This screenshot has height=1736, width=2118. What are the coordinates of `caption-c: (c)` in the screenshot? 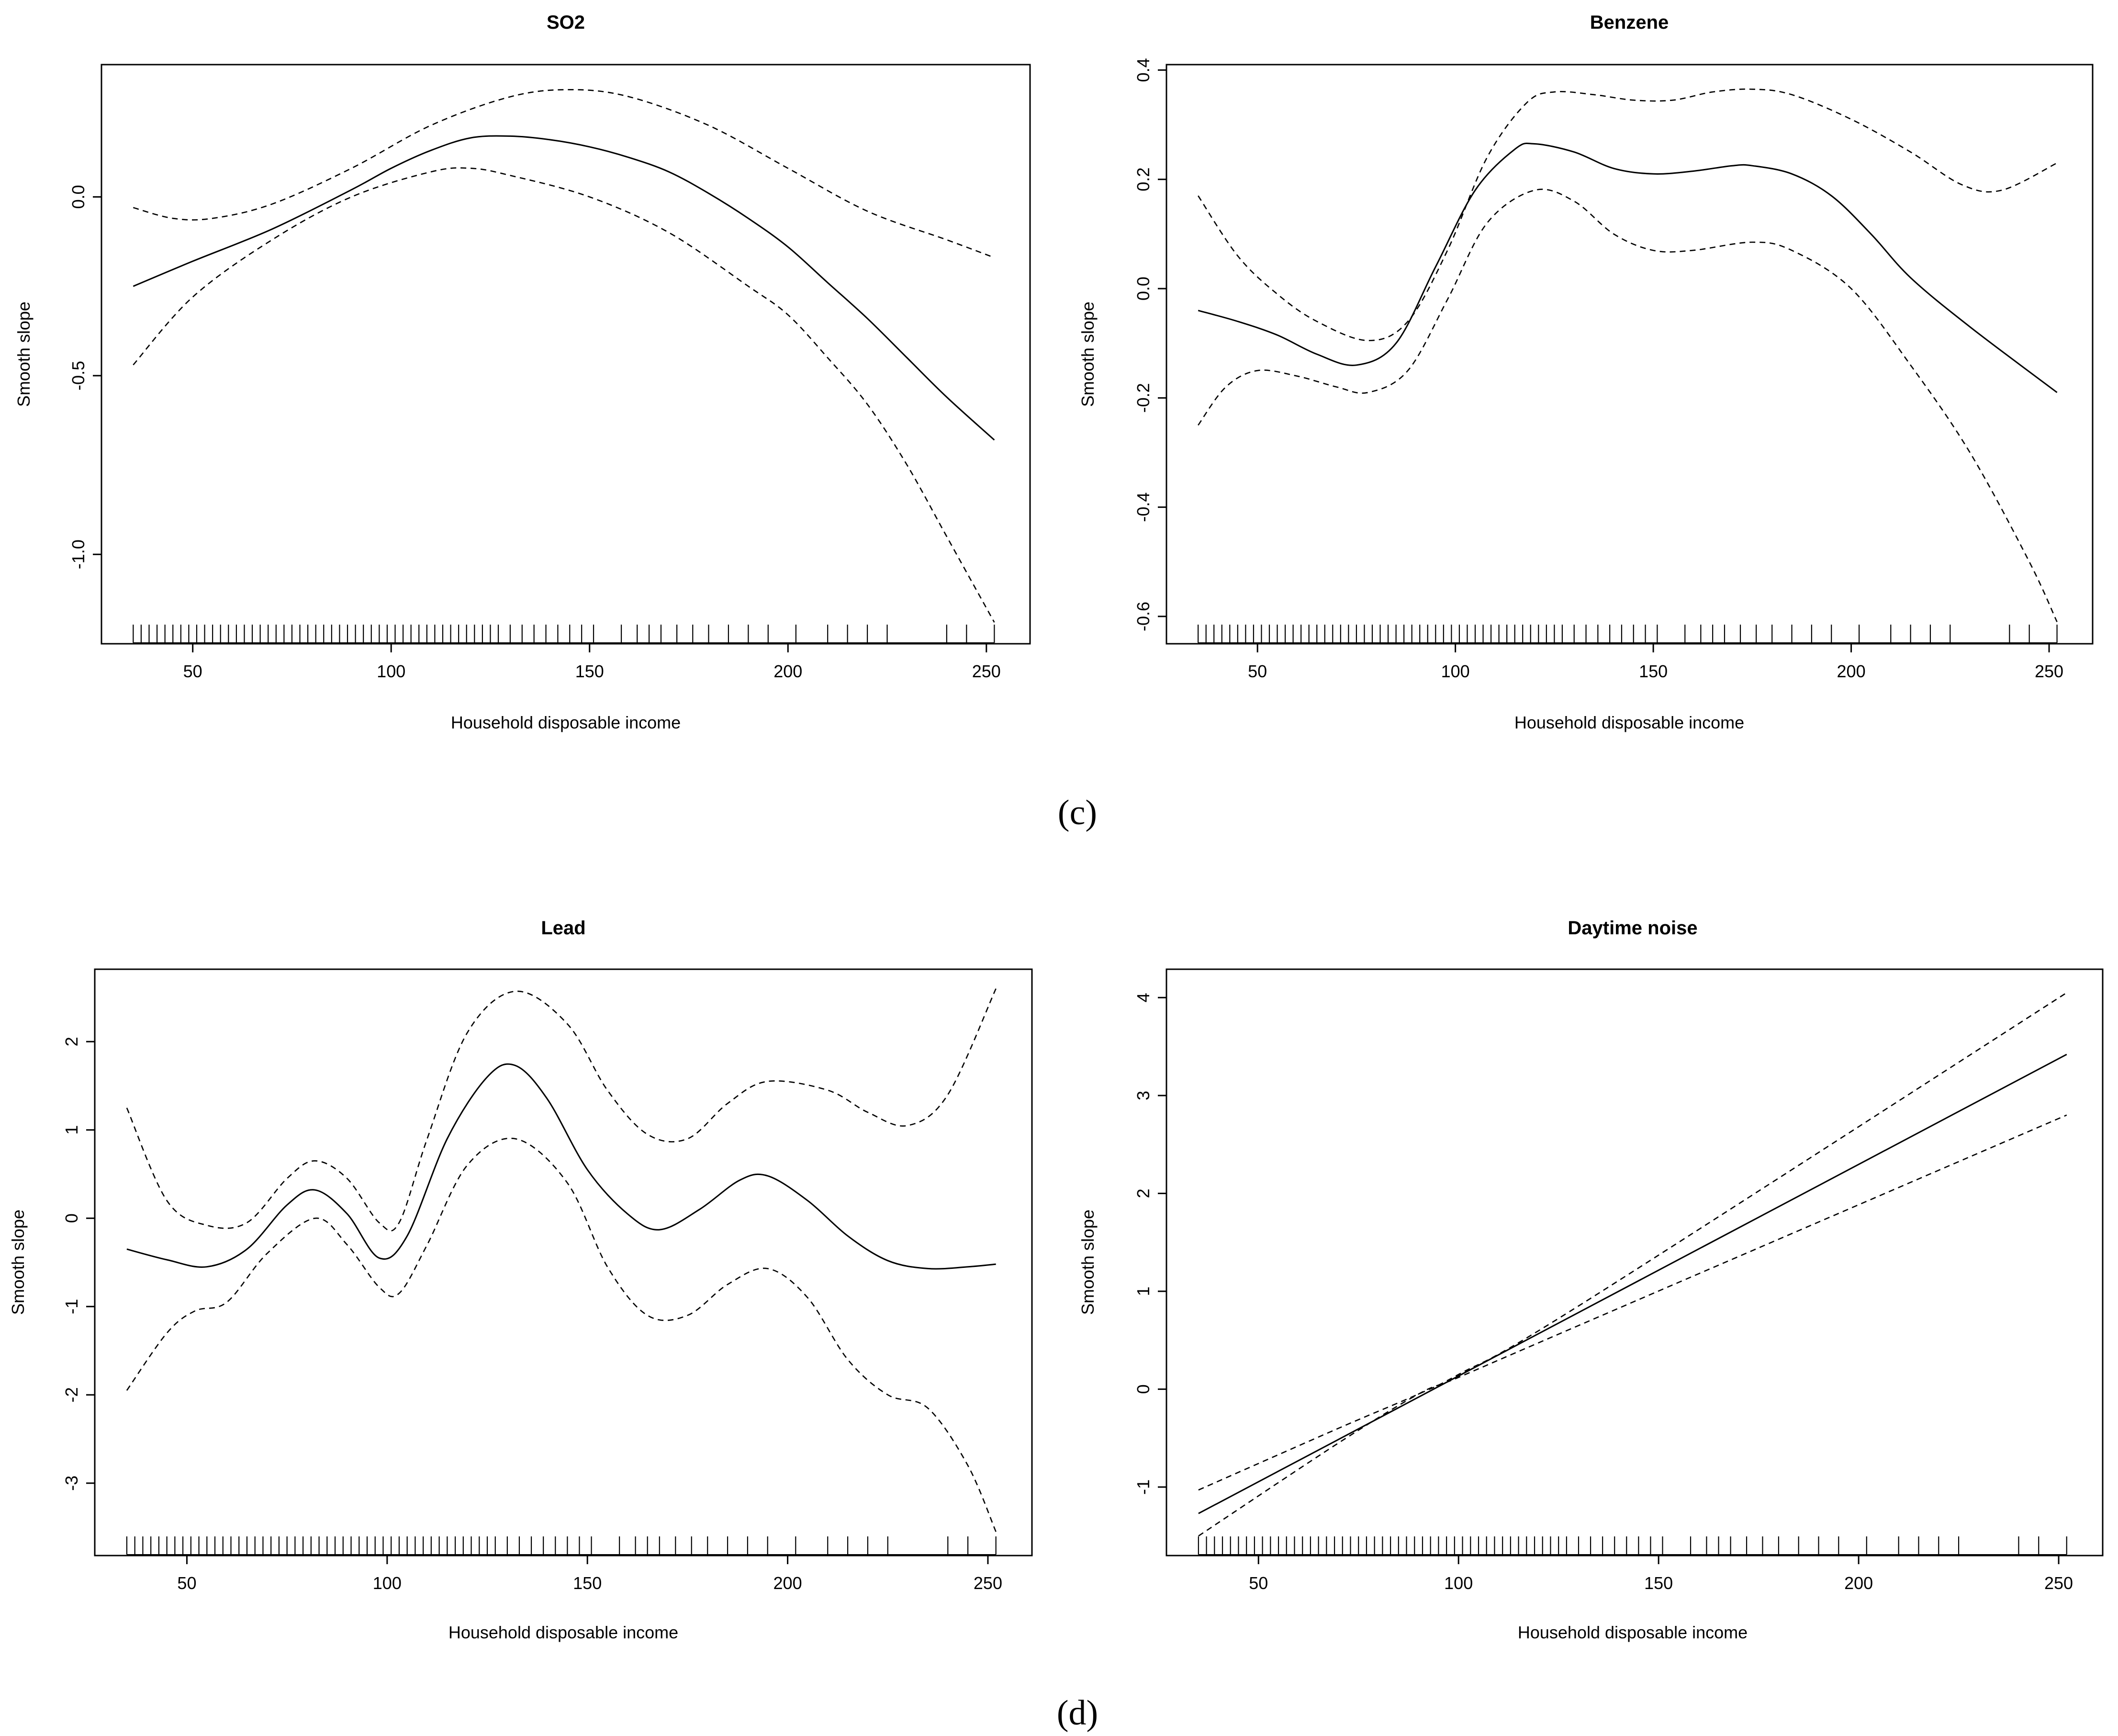 It's located at (1077, 812).